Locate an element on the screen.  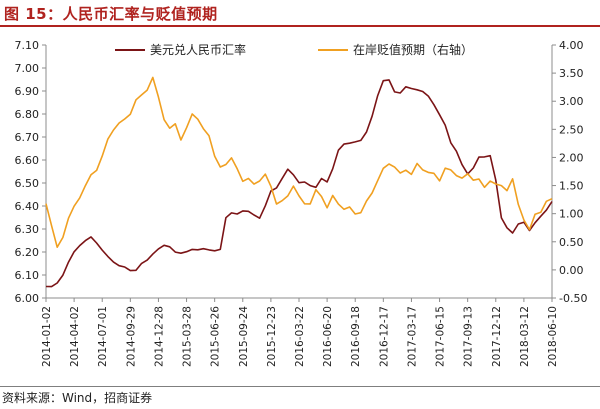
left-tick-label: 6.20 is located at coordinates (27, 252).